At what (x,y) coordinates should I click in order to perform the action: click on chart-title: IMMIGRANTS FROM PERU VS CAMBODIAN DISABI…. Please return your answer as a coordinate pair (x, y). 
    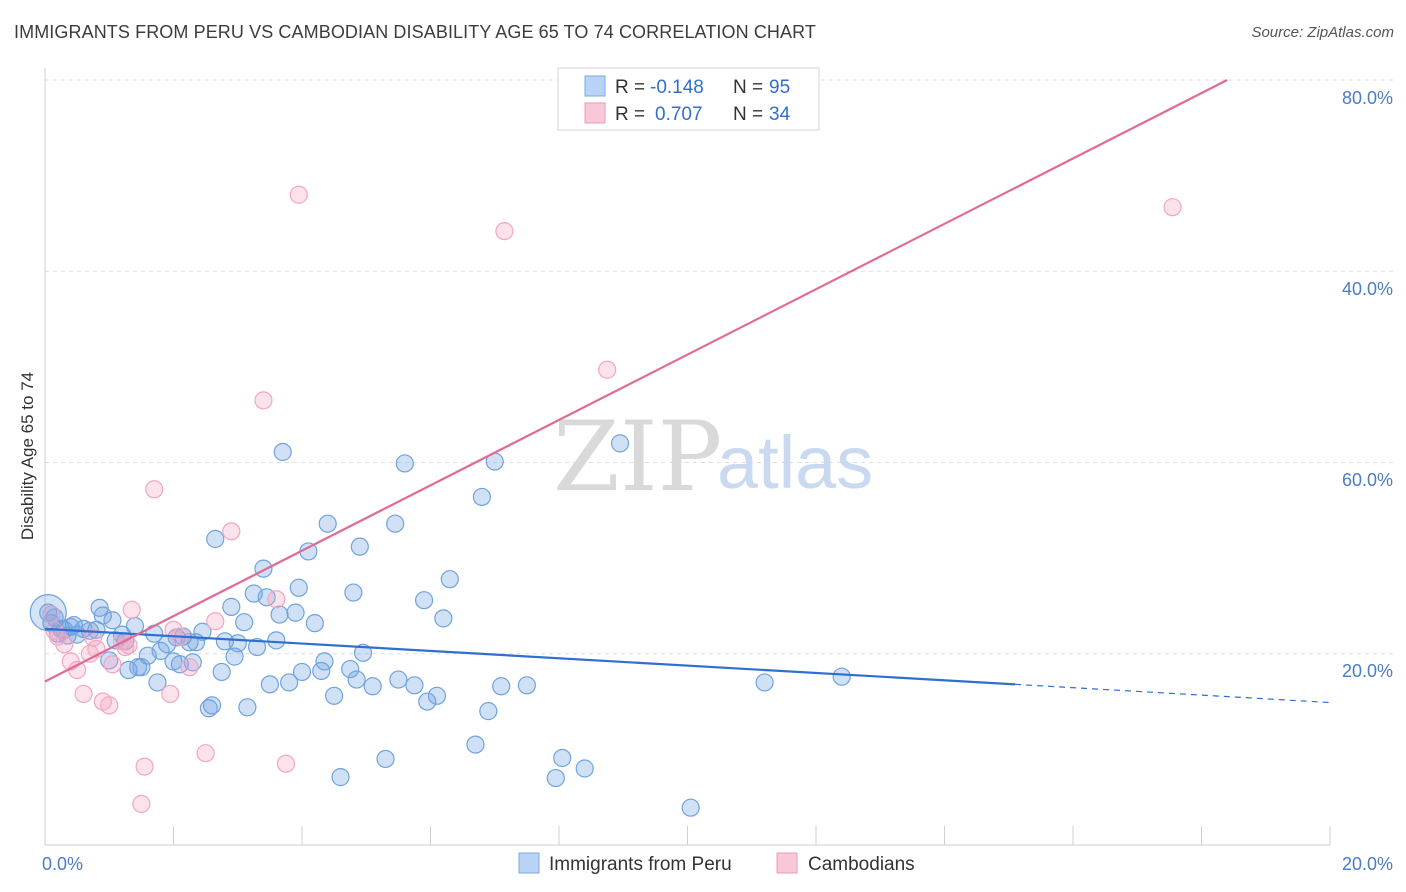
    Looking at the image, I should click on (415, 32).